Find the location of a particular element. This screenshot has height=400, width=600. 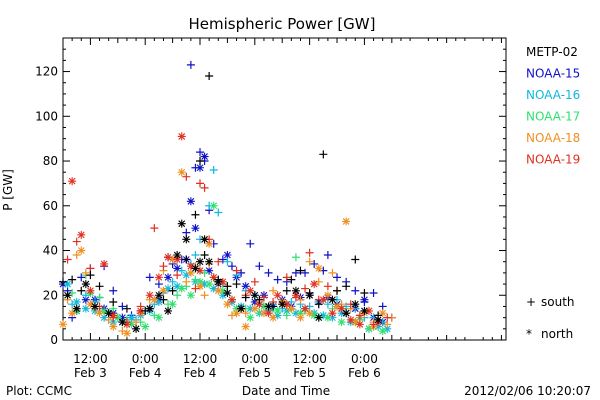

chart-title: Hemispheric Power [GW] is located at coordinates (282, 24).